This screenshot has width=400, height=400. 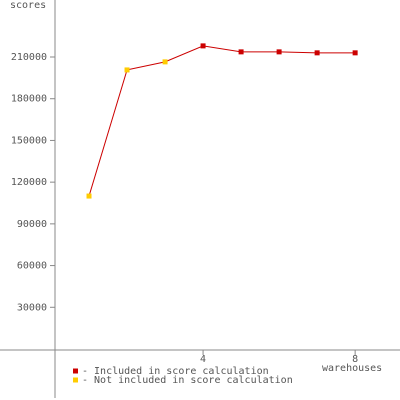 I want to click on legend-label: - Included in score calculation, so click(x=175, y=371).